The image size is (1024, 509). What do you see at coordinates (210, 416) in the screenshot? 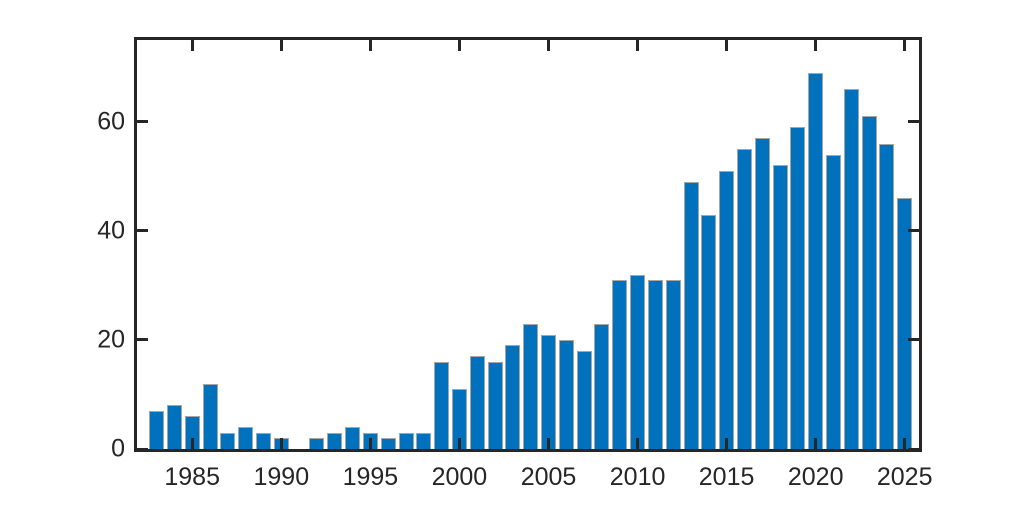
I see `bar-1986` at bounding box center [210, 416].